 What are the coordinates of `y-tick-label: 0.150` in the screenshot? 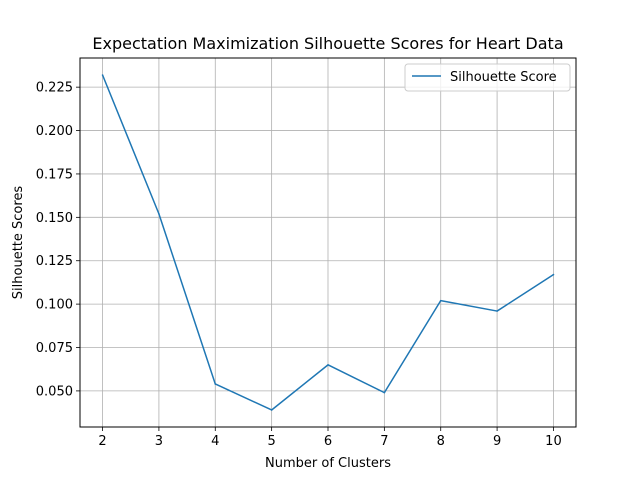 It's located at (54, 218).